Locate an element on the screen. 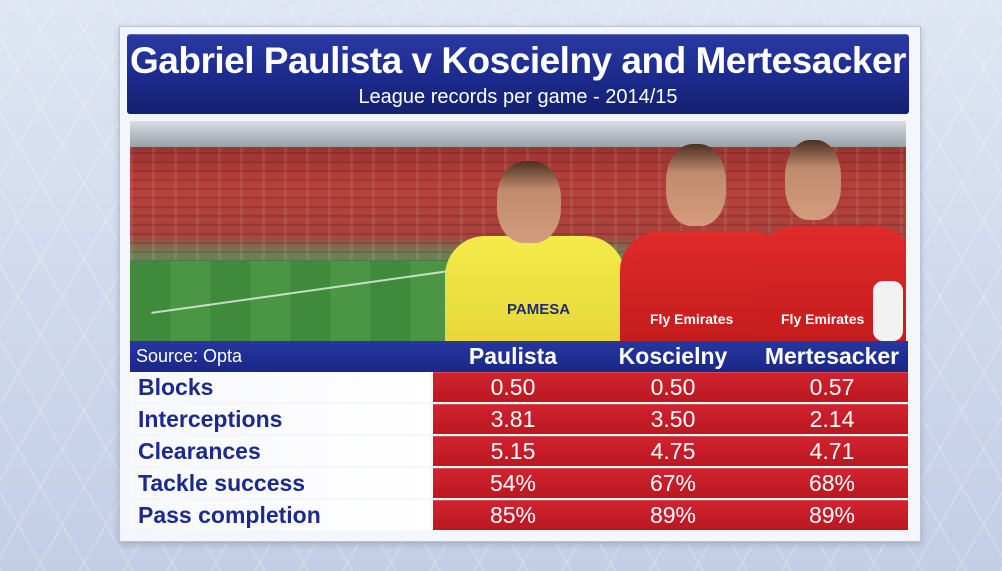 The image size is (1002, 571). table-row: Interceptions 3.81 3.50 2.14 is located at coordinates (519, 420).